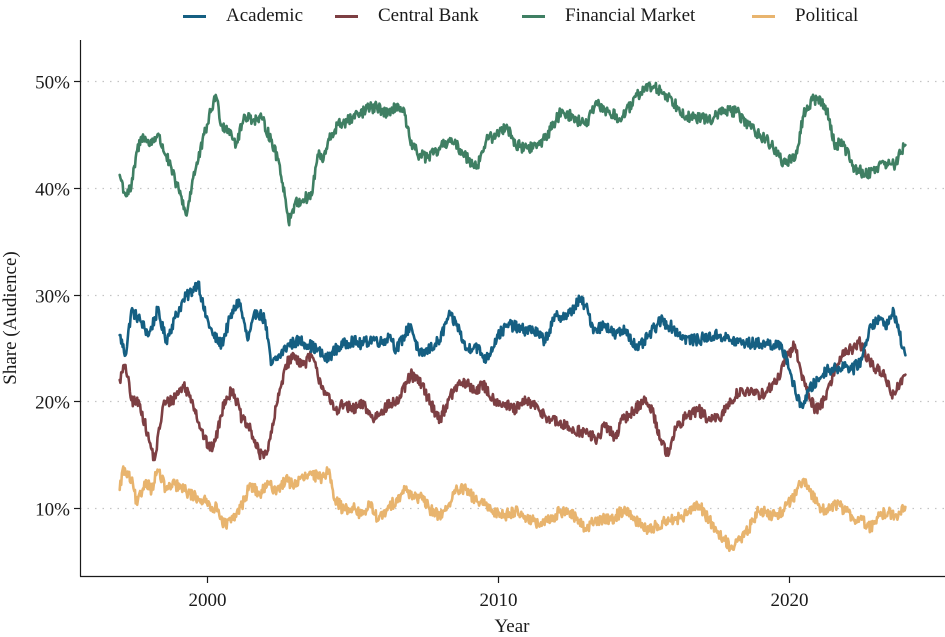 This screenshot has height=637, width=945. What do you see at coordinates (512, 509) in the screenshot?
I see `series-line-political` at bounding box center [512, 509].